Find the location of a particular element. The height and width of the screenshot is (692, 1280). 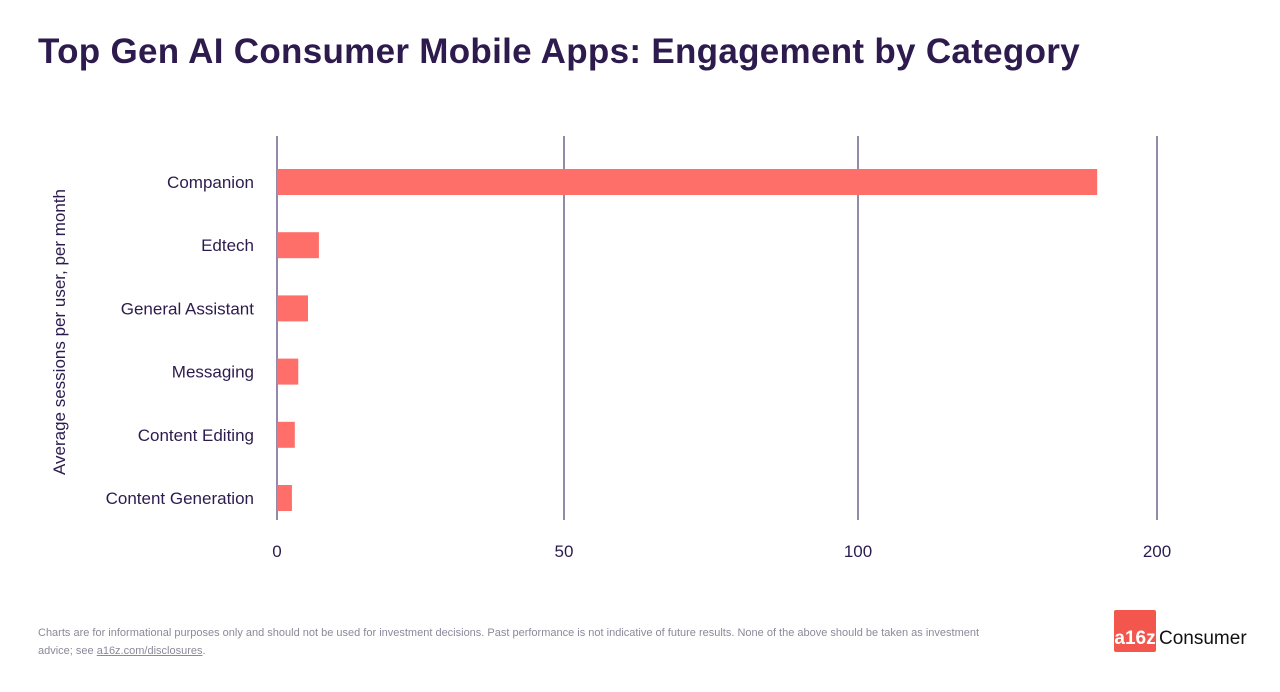

x-tick-label: 100 is located at coordinates (858, 551).